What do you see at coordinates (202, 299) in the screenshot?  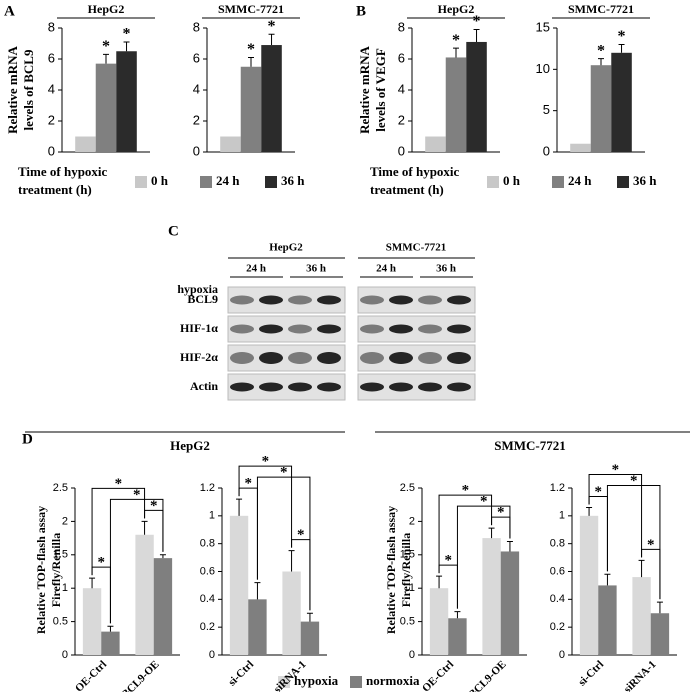 I see `protein-label: BCL9` at bounding box center [202, 299].